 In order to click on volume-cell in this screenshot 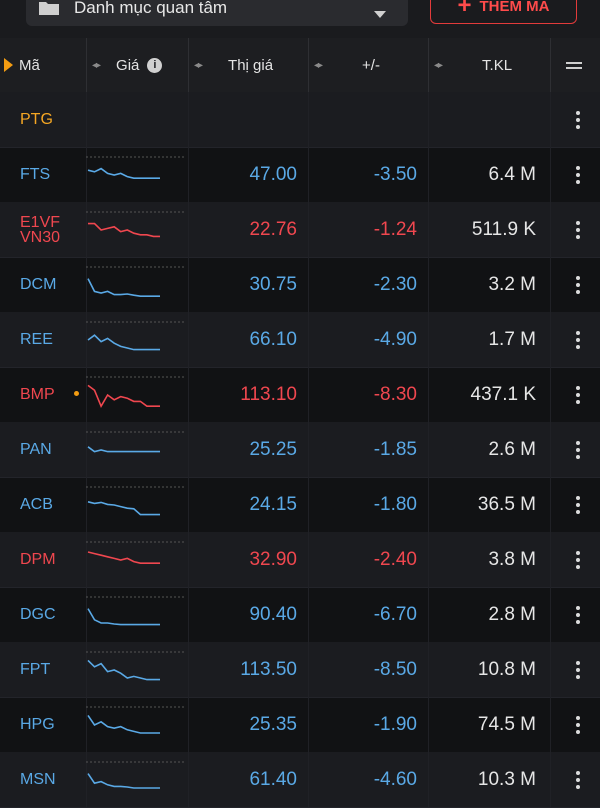, I will do `click(483, 119)`.